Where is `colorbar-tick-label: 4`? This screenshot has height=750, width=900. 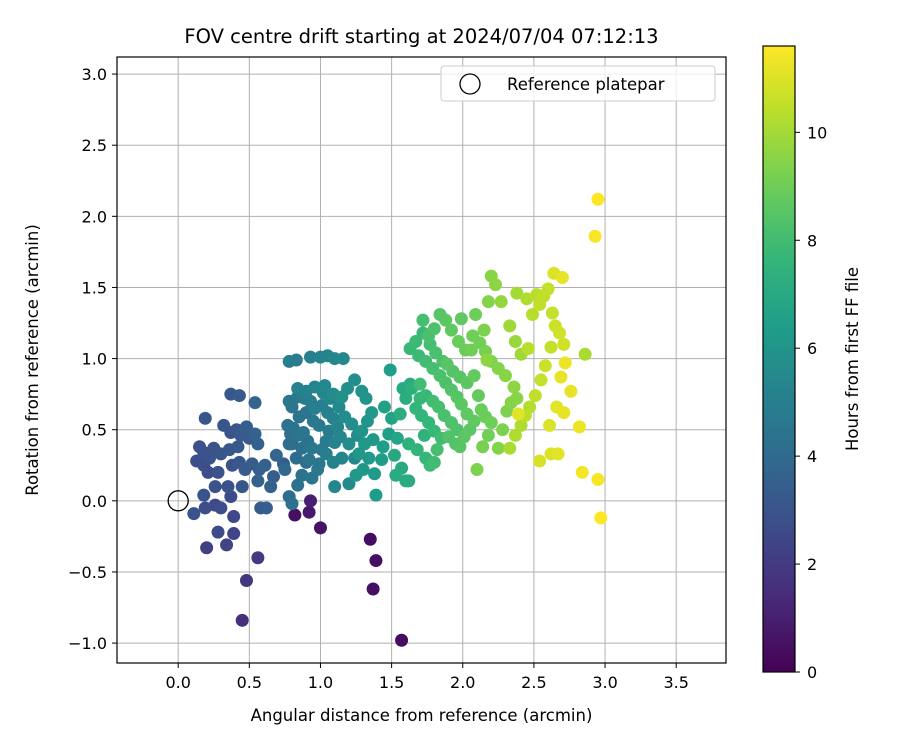 colorbar-tick-label: 4 is located at coordinates (812, 456).